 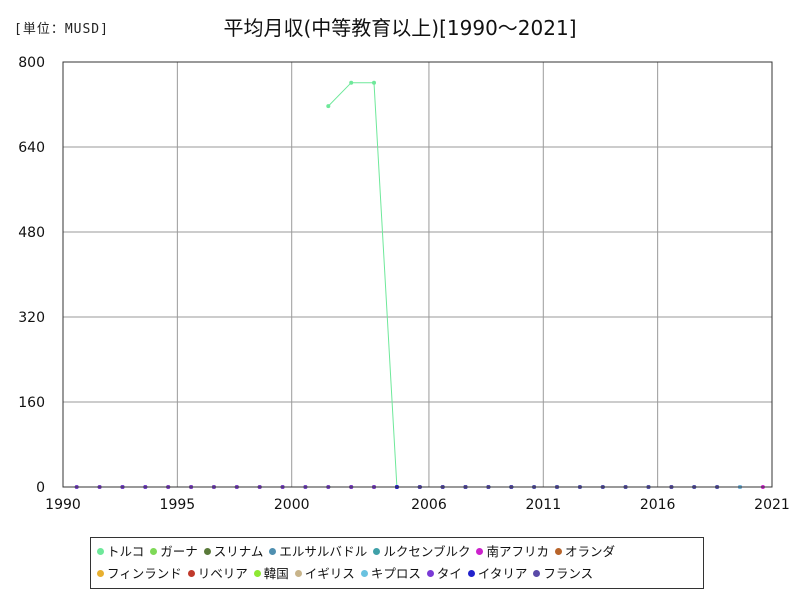 I want to click on legend-label: リベリア, so click(x=222, y=573).